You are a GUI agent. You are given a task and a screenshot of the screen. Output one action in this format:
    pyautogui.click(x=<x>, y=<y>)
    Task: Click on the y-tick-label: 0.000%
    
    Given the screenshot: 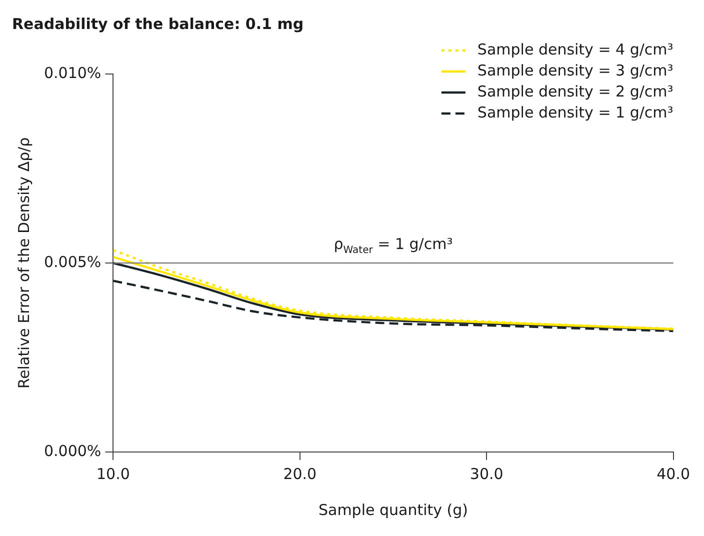 What is the action you would take?
    pyautogui.click(x=73, y=451)
    